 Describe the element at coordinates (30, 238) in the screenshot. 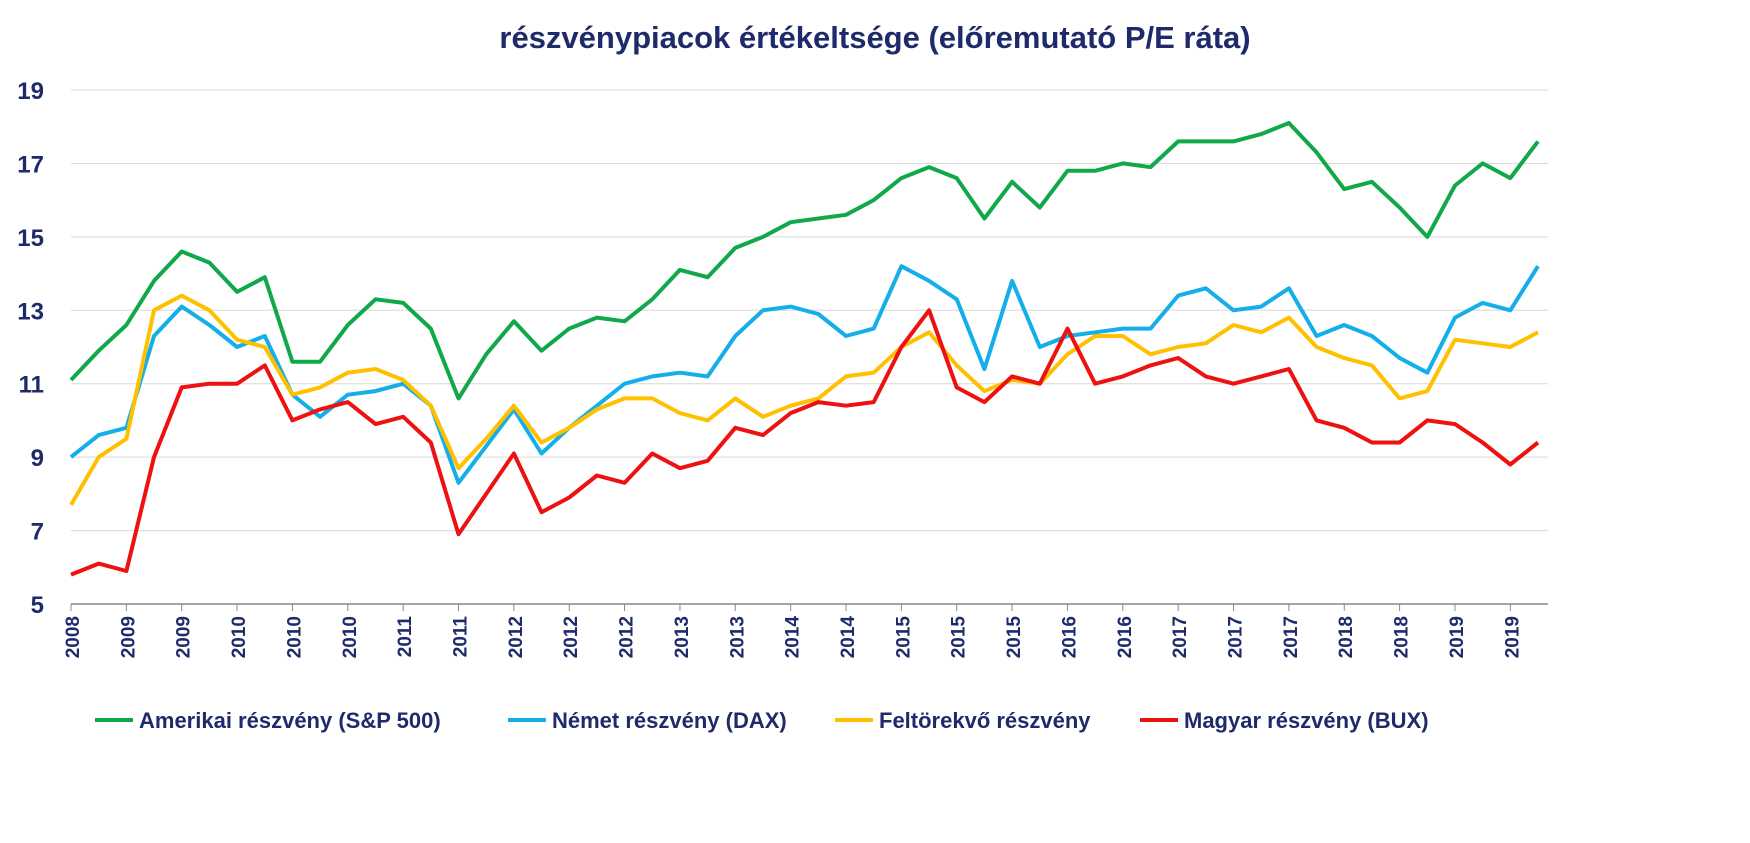

I see `y-tick-label: 15` at that location.